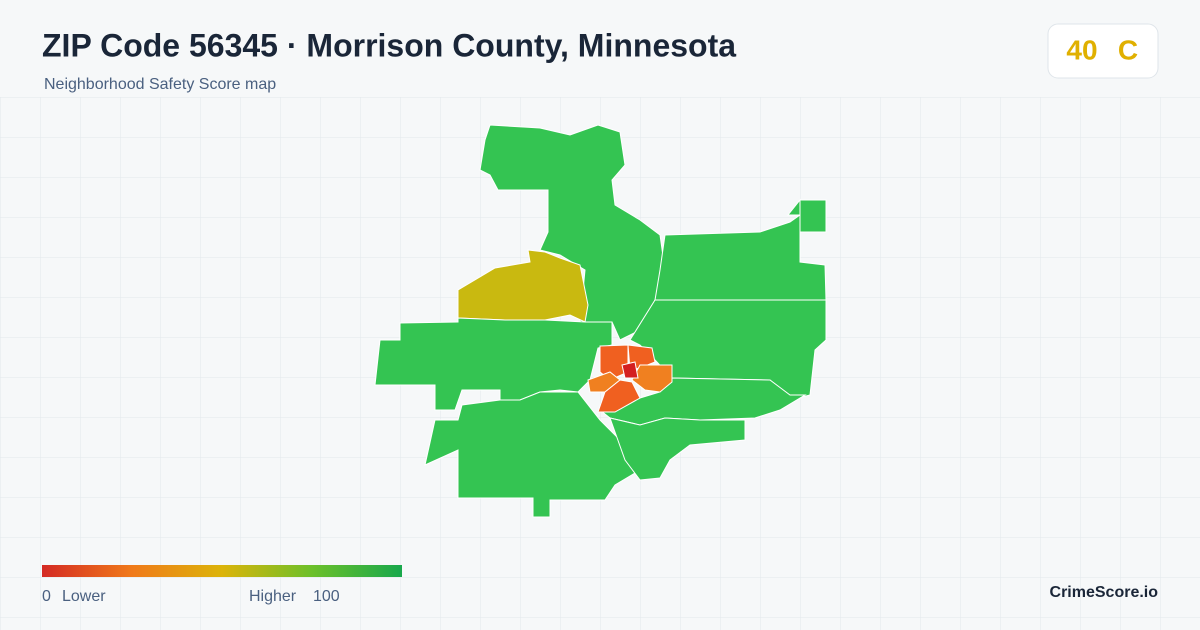  Describe the element at coordinates (84, 596) in the screenshot. I see `legend-min-label: Lower` at that location.